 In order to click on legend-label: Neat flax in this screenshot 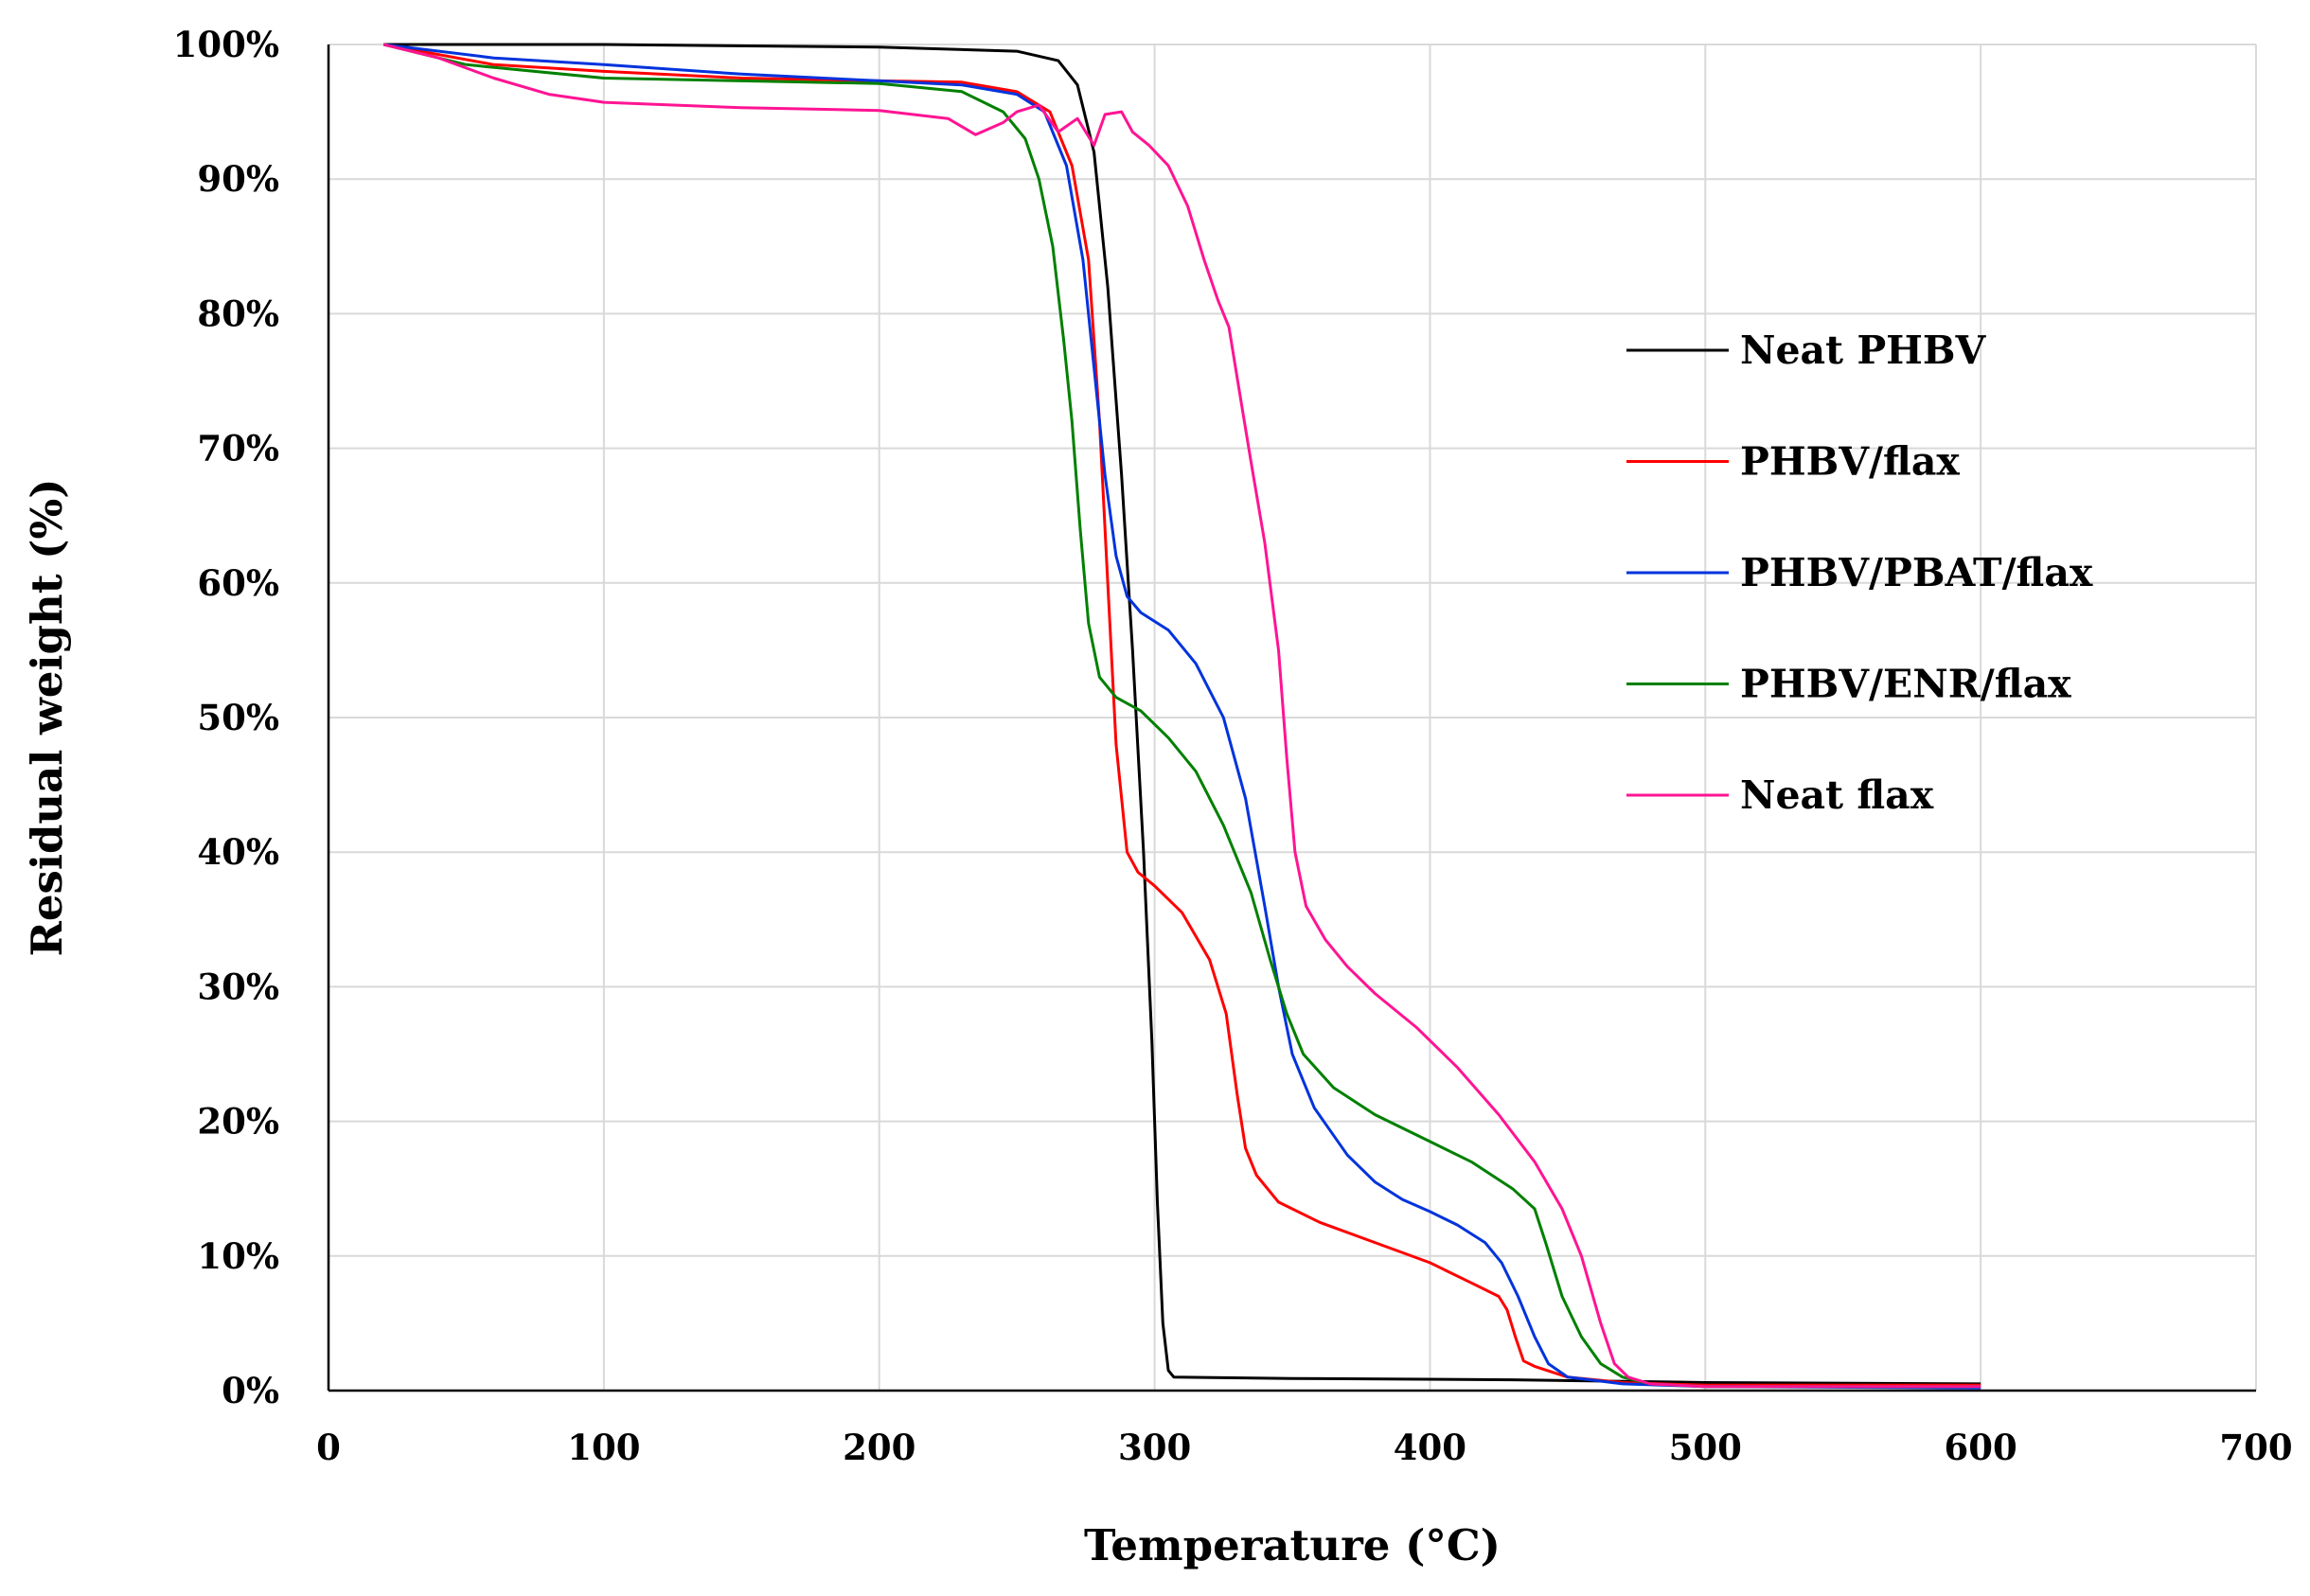, I will do `click(1837, 795)`.